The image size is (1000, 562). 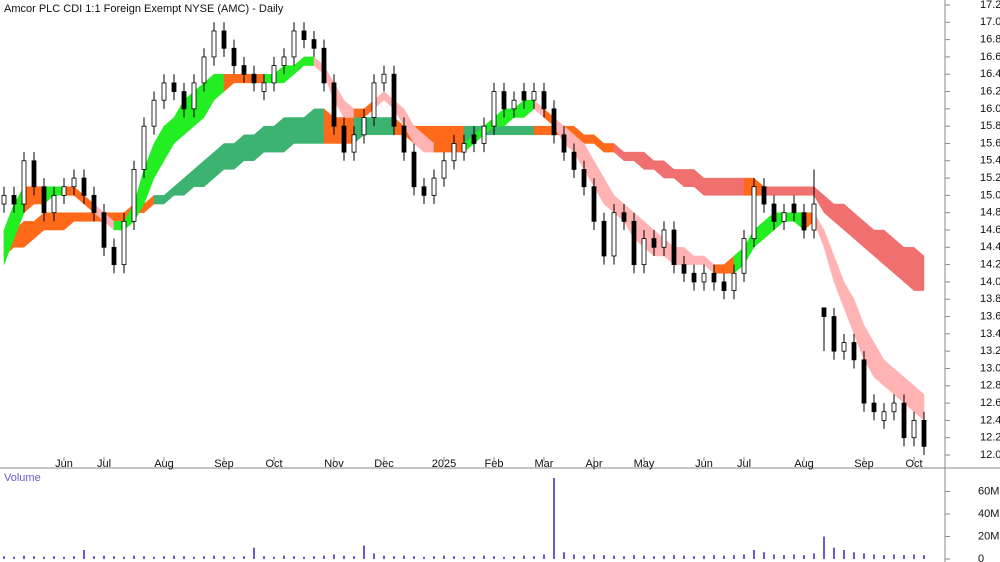 I want to click on volume-tick-label: 0, so click(x=981, y=557).